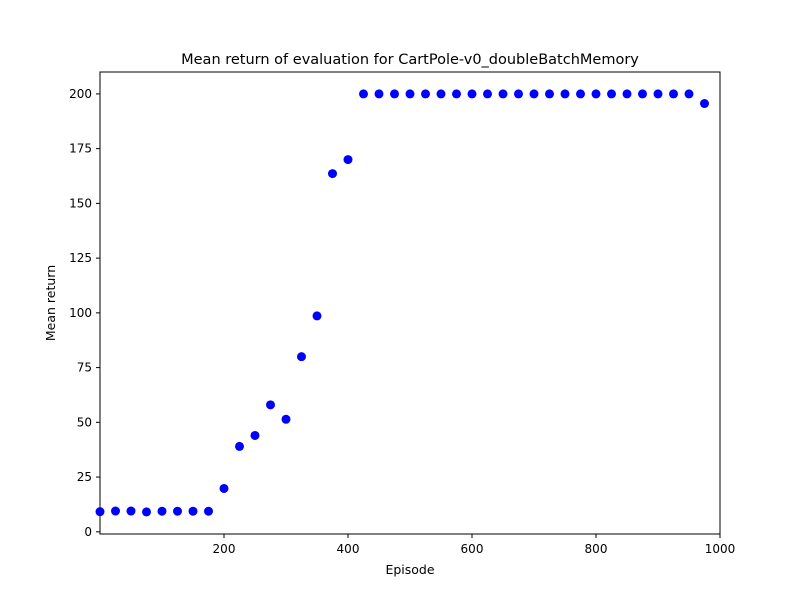 The width and height of the screenshot is (800, 600). Describe the element at coordinates (80, 258) in the screenshot. I see `y-tick-label: 125` at that location.